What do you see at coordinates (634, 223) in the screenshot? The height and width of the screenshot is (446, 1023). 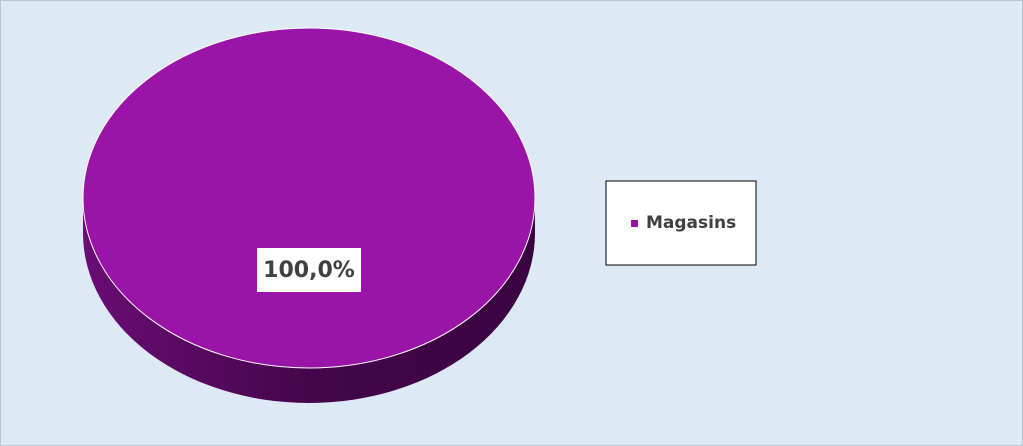 I see `legend-marker` at bounding box center [634, 223].